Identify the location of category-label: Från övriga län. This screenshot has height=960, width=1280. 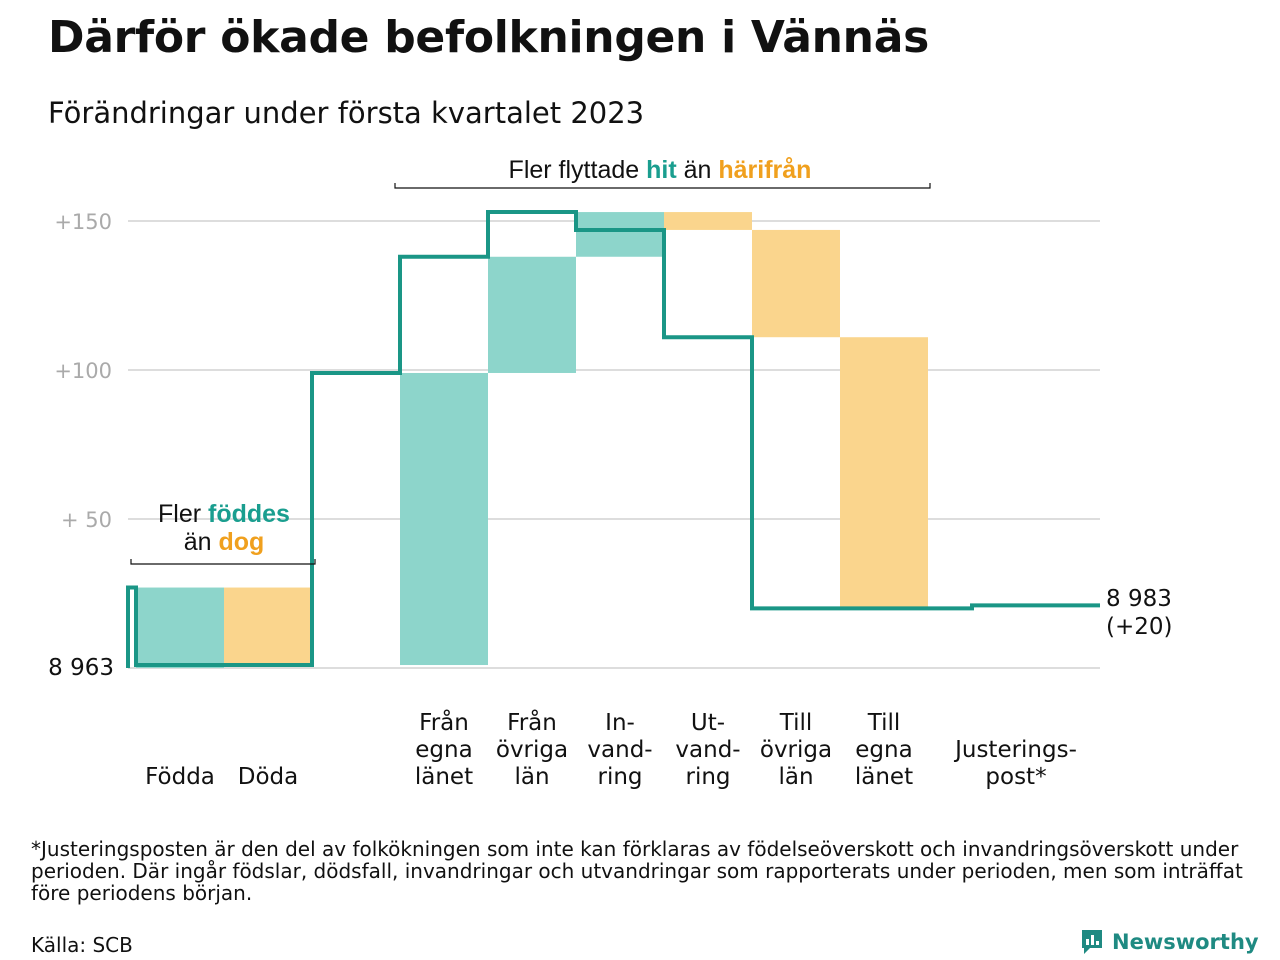
(532, 749).